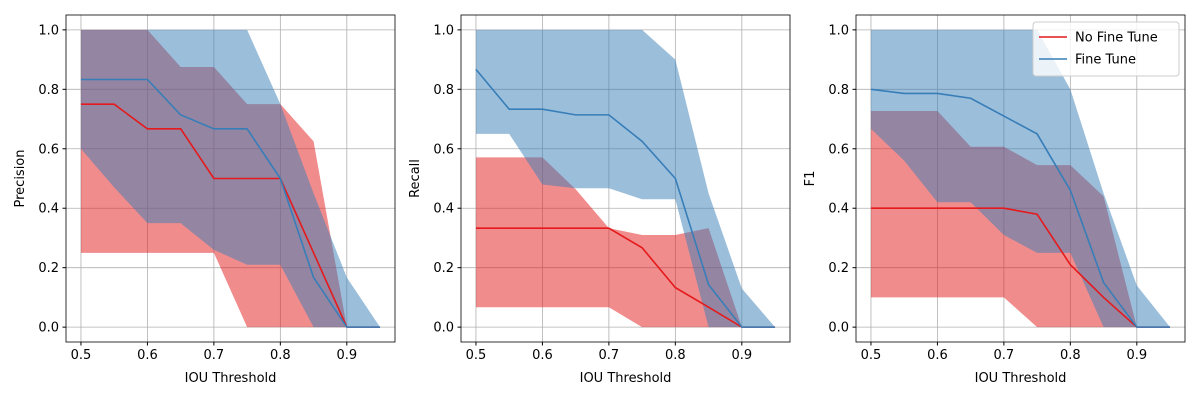 This screenshot has height=400, width=1200. Describe the element at coordinates (1106, 49) in the screenshot. I see `legend-box` at that location.